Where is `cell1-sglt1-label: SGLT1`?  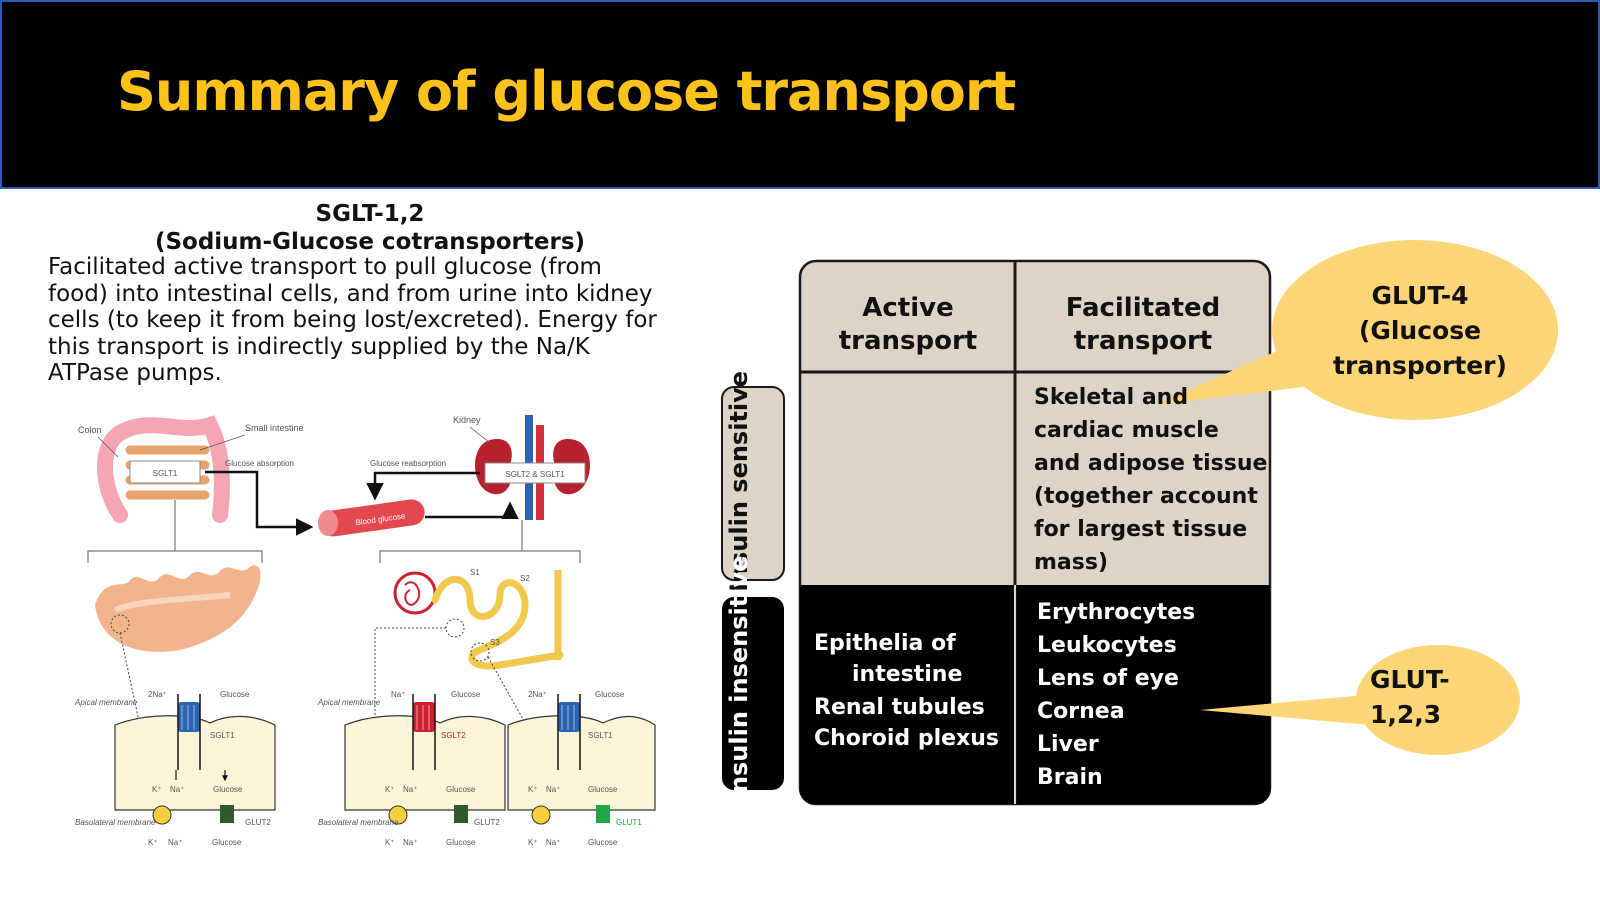 cell1-sglt1-label: SGLT1 is located at coordinates (222, 735).